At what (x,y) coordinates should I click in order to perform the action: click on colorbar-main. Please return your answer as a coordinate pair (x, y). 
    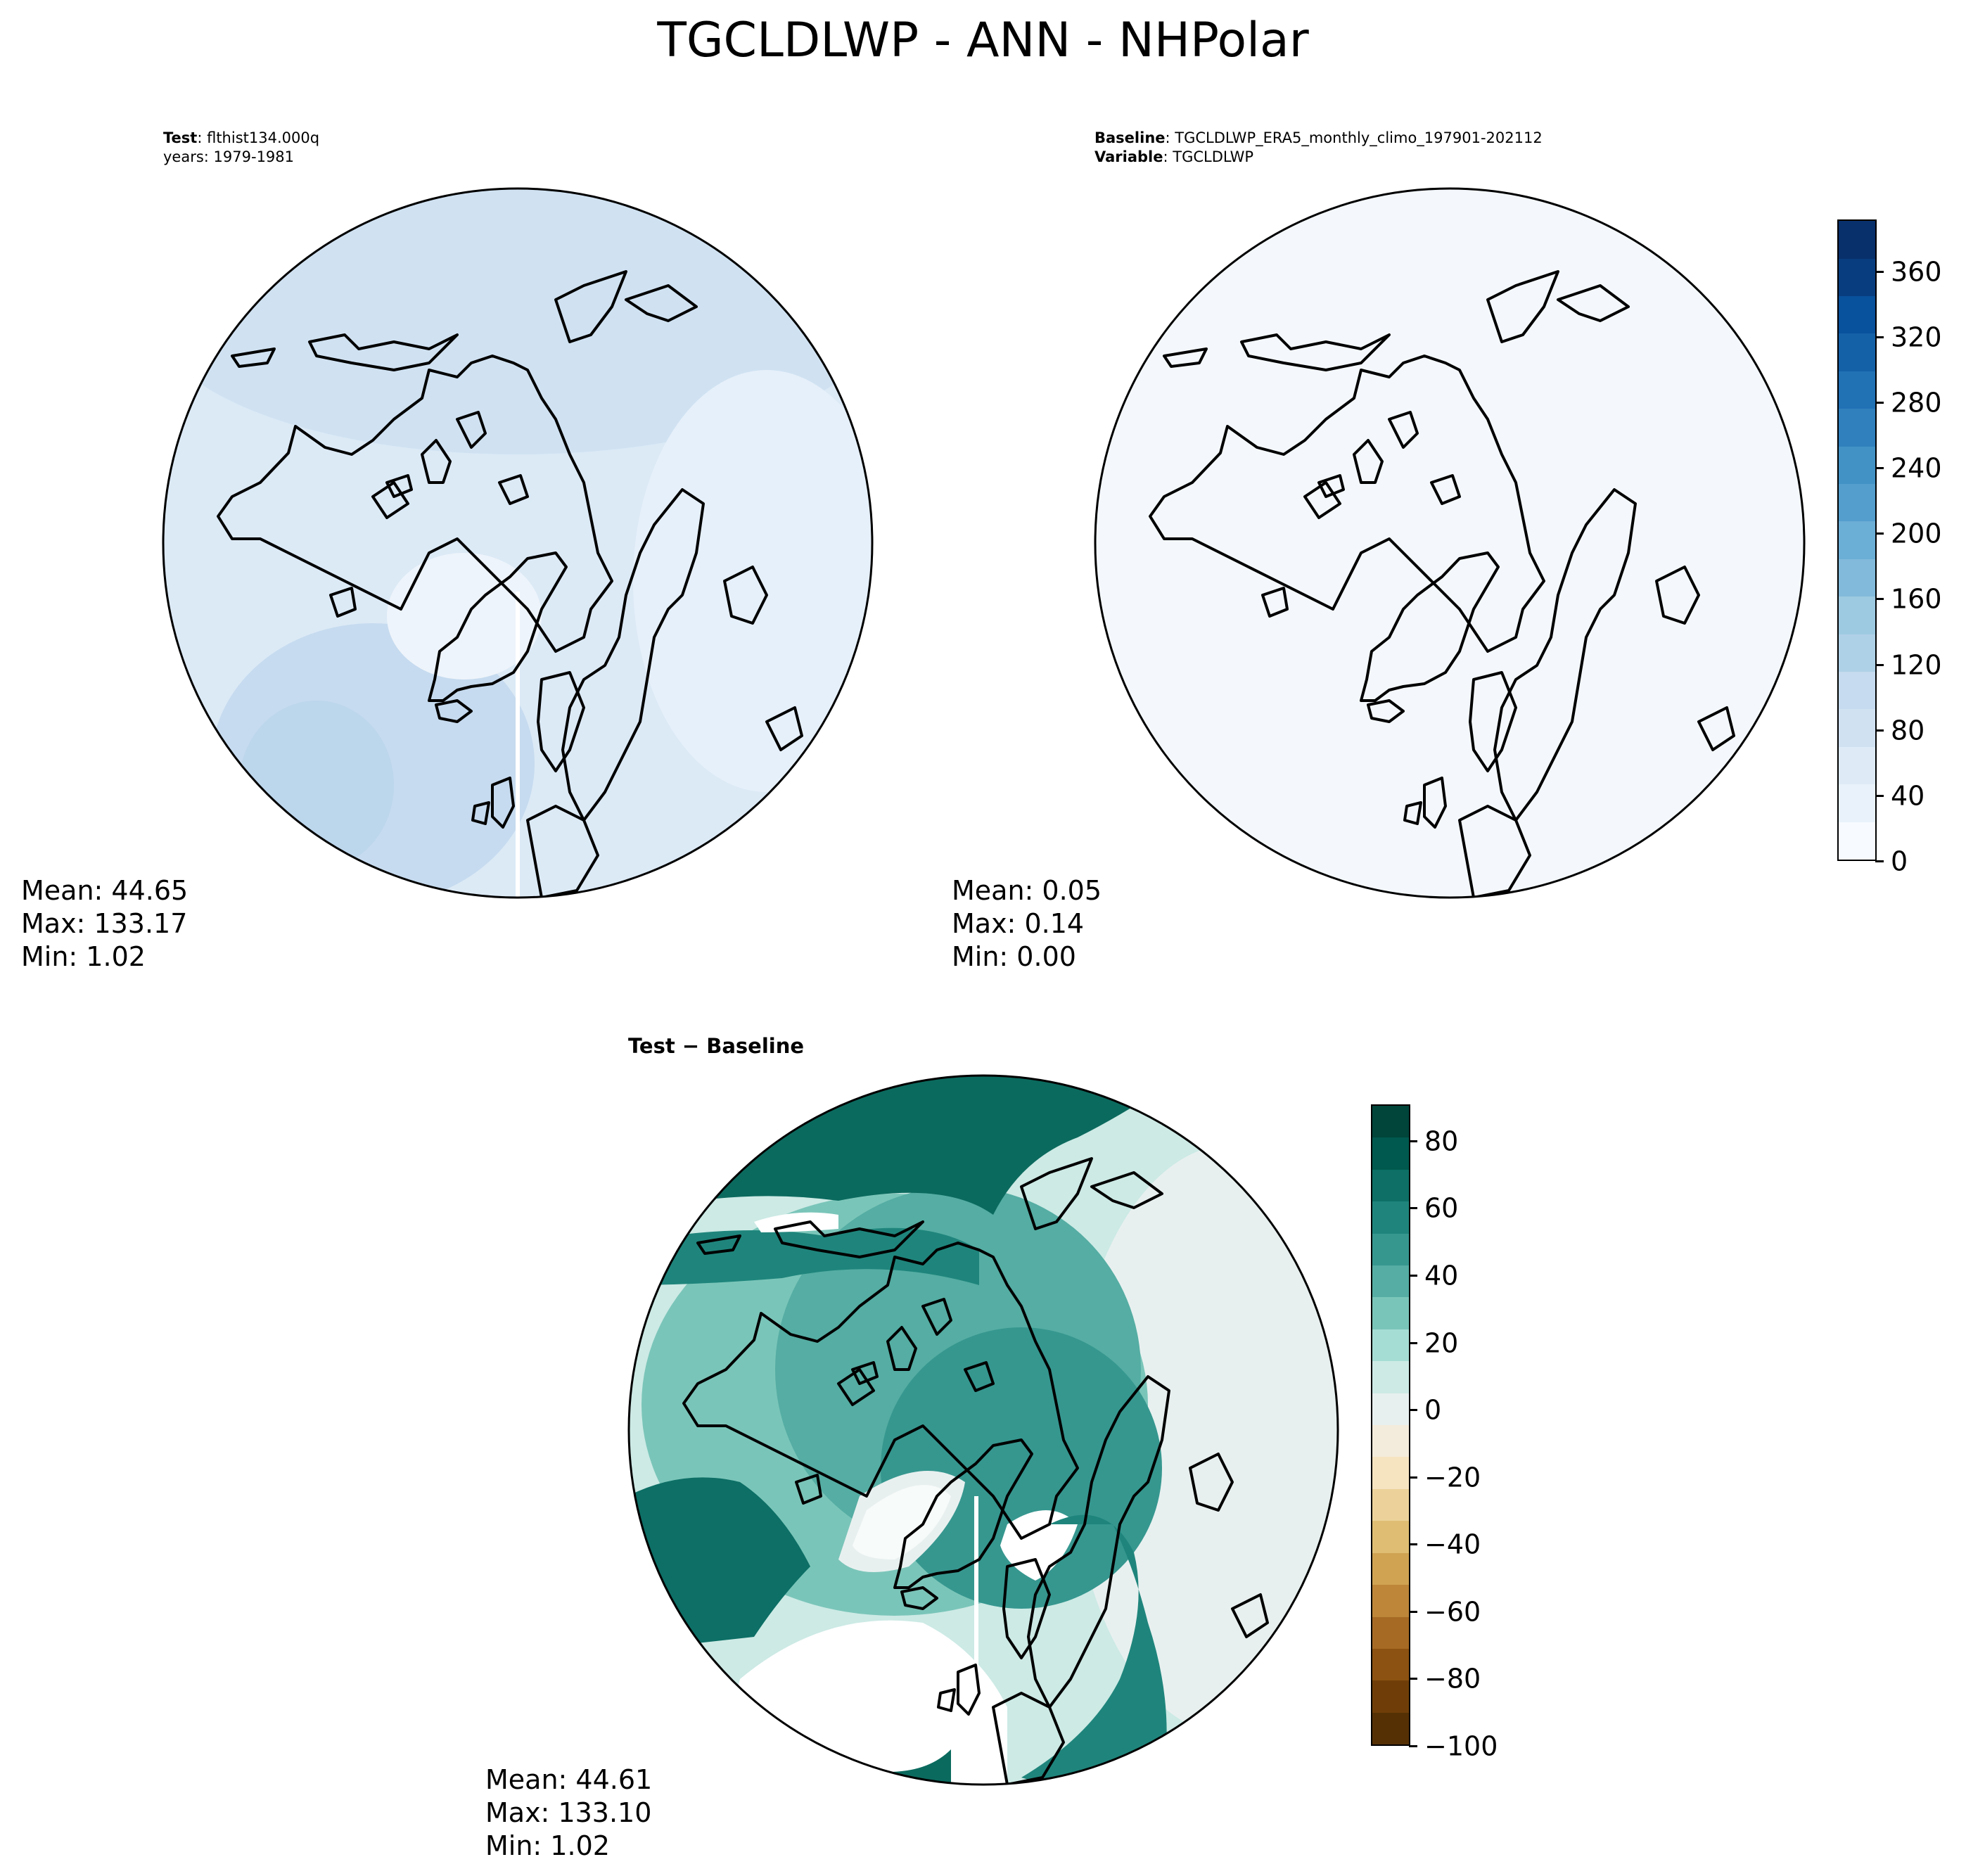
    Looking at the image, I should click on (1857, 540).